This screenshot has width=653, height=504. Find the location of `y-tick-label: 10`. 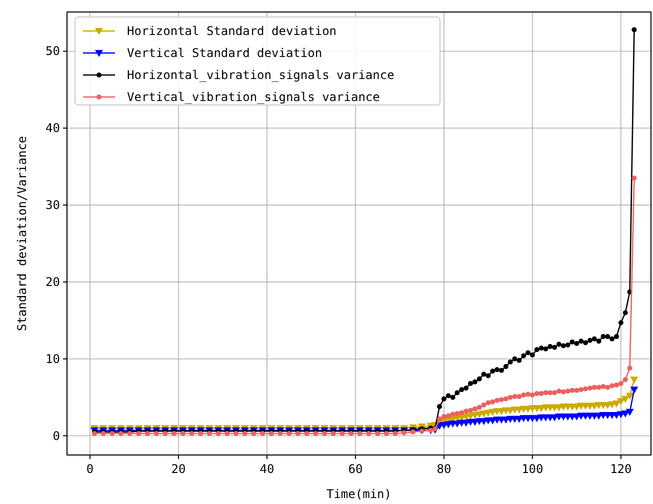

y-tick-label: 10 is located at coordinates (53, 359).